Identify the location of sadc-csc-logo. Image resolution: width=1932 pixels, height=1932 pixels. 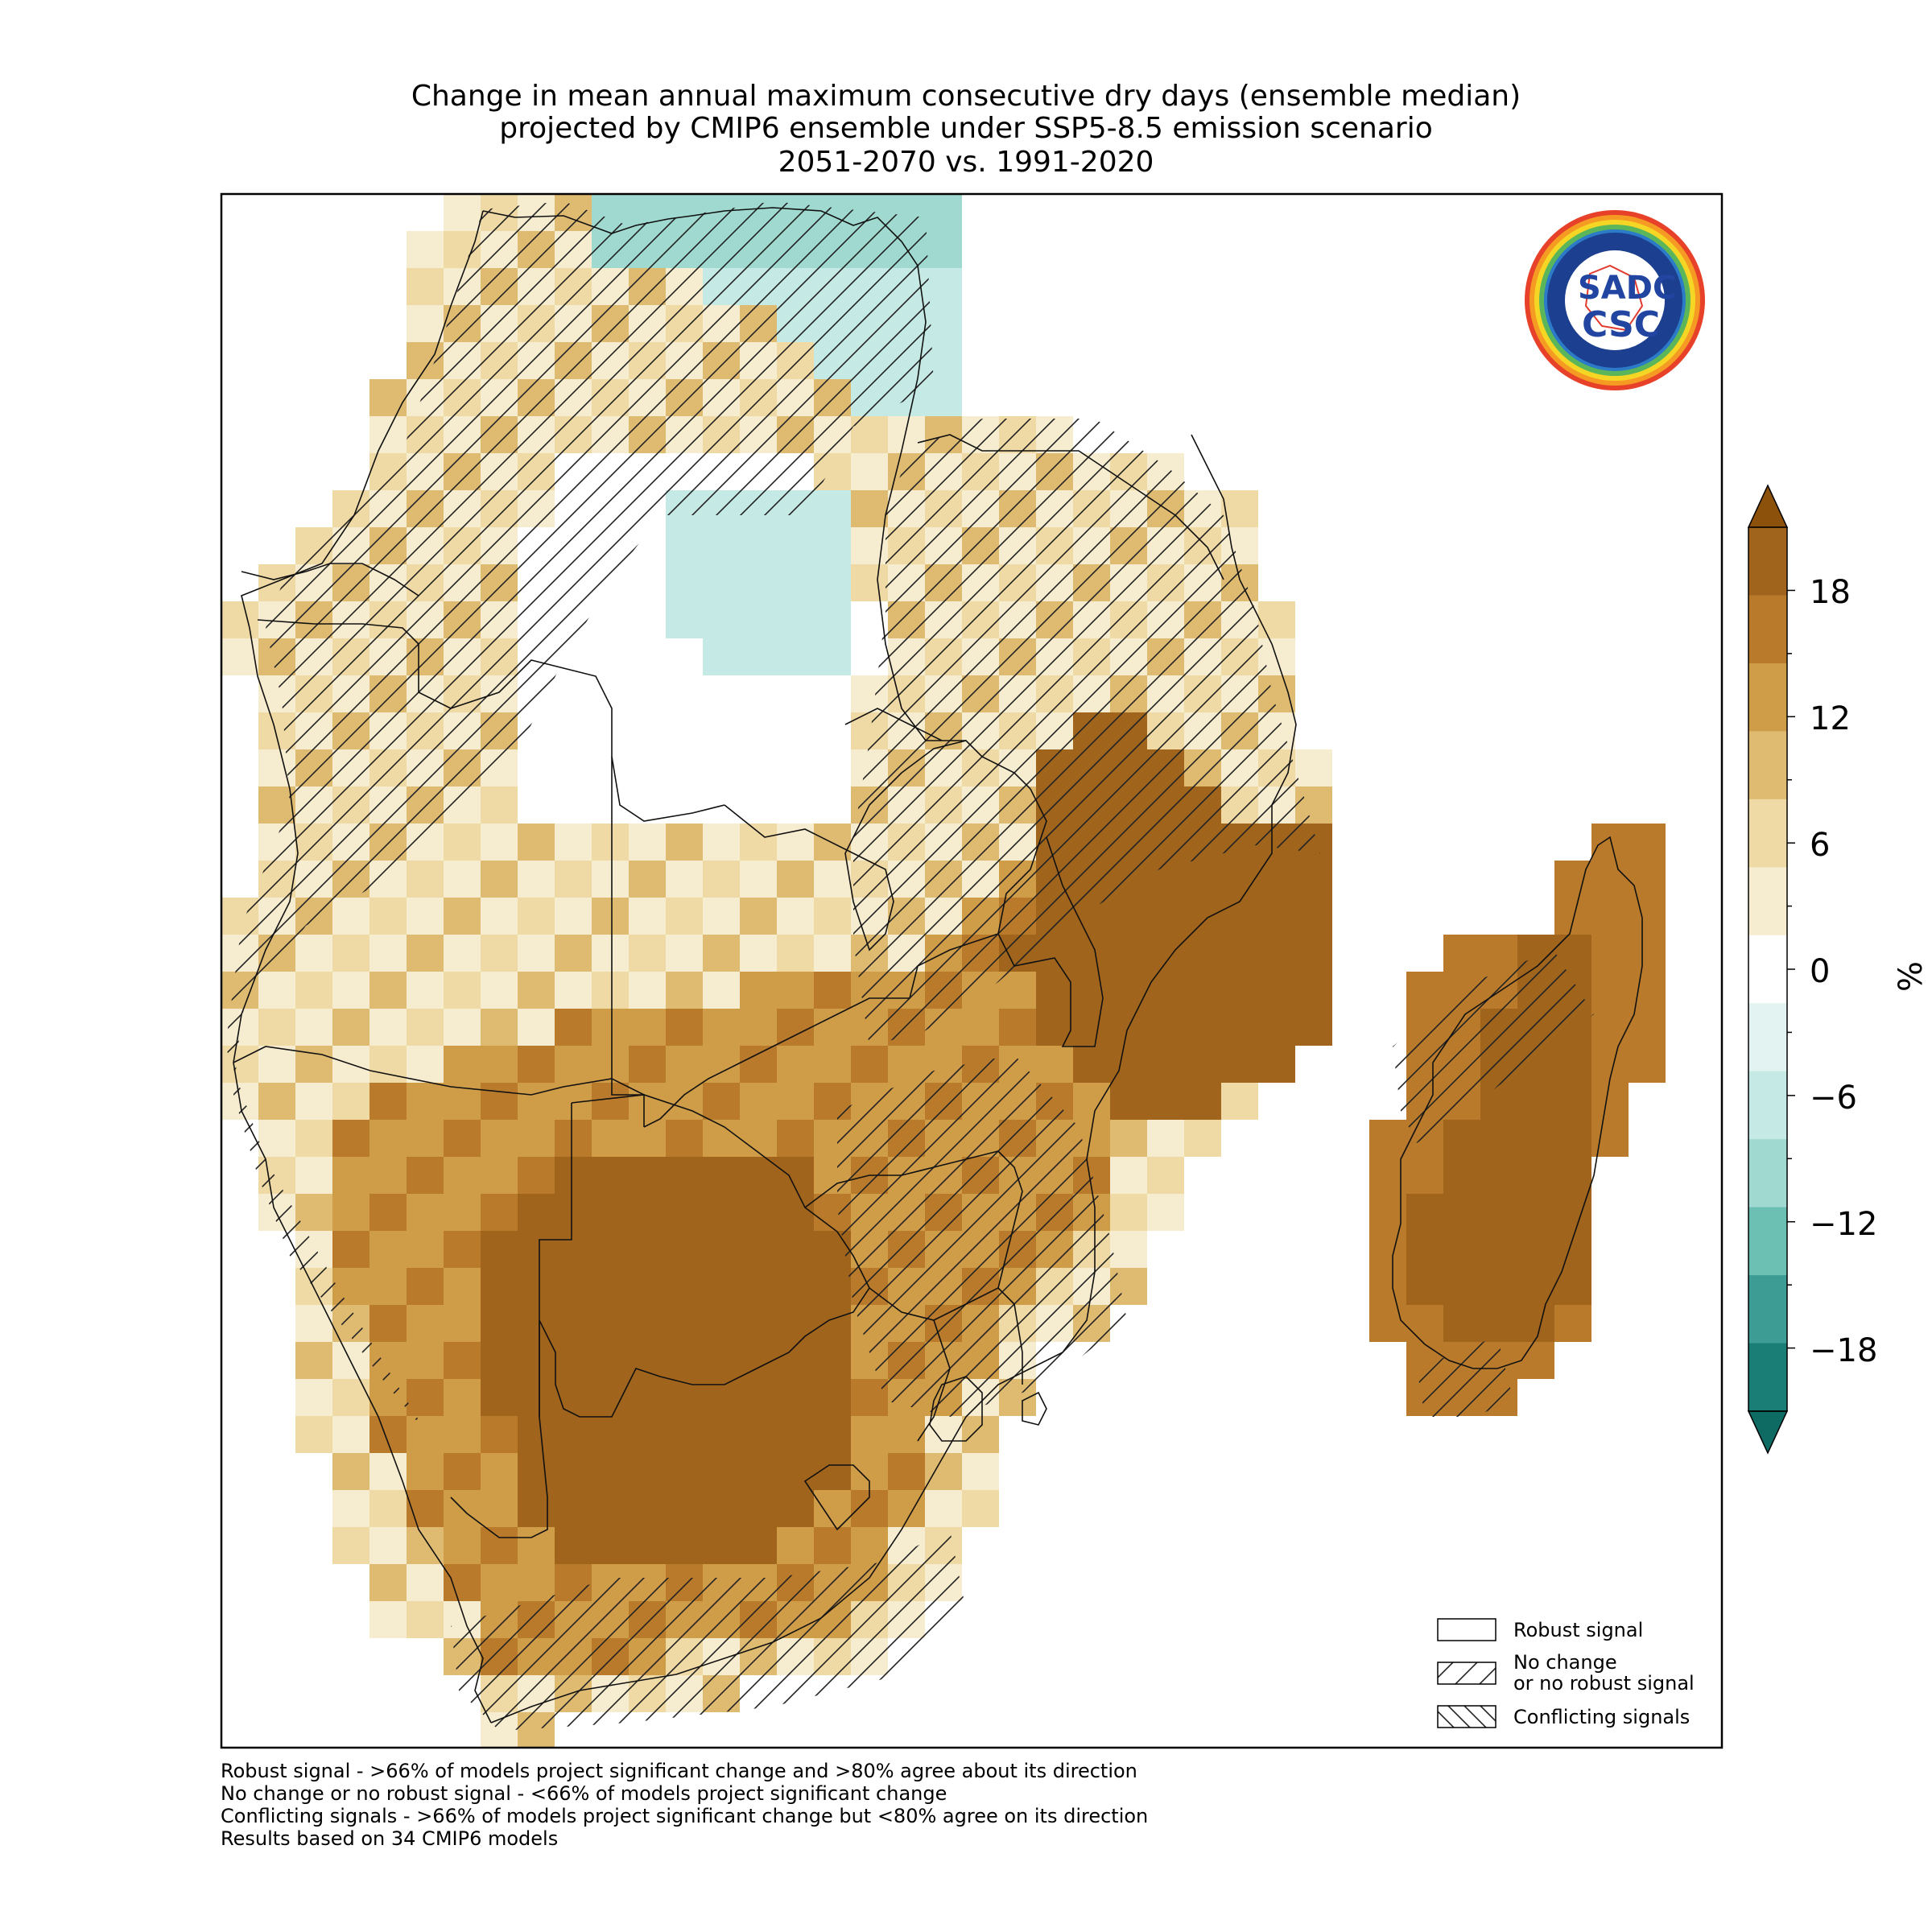
(1615, 300).